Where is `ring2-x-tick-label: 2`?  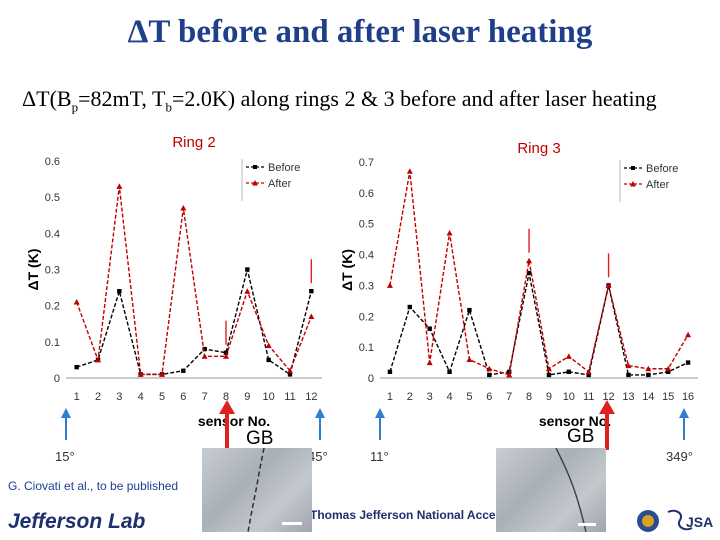
ring2-x-tick-label: 2 is located at coordinates (98, 397).